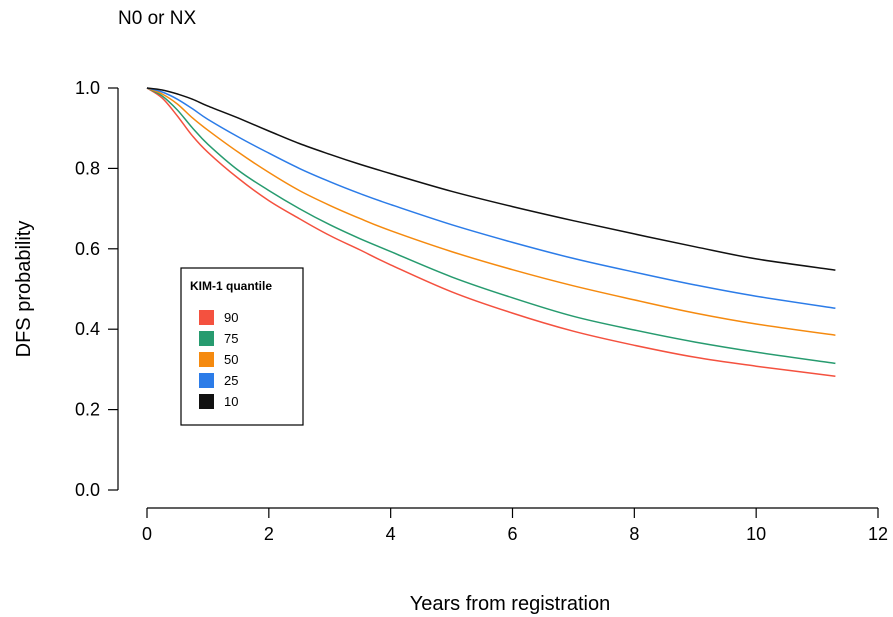 The width and height of the screenshot is (893, 617). What do you see at coordinates (510, 604) in the screenshot?
I see `x-axis-label: Years from registration` at bounding box center [510, 604].